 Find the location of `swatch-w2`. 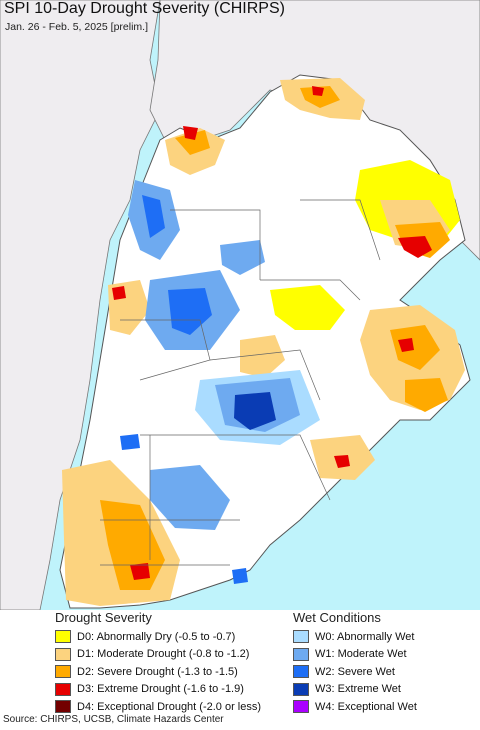

swatch-w2 is located at coordinates (301, 672).